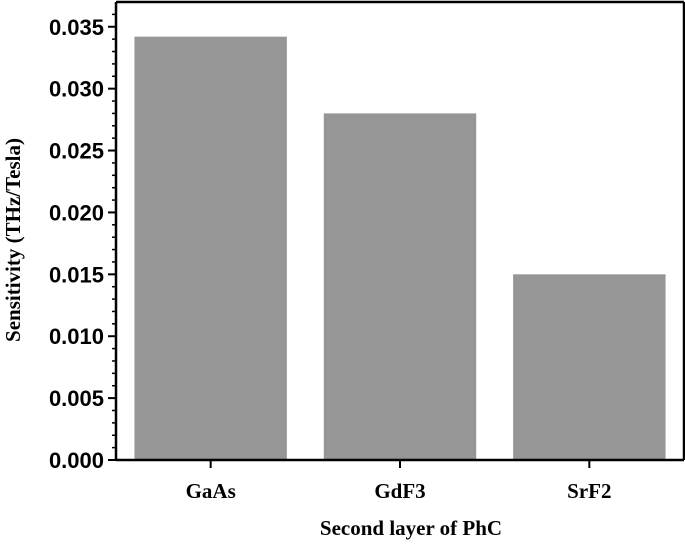 The width and height of the screenshot is (685, 545). I want to click on y-tick-label: 0.020, so click(76, 212).